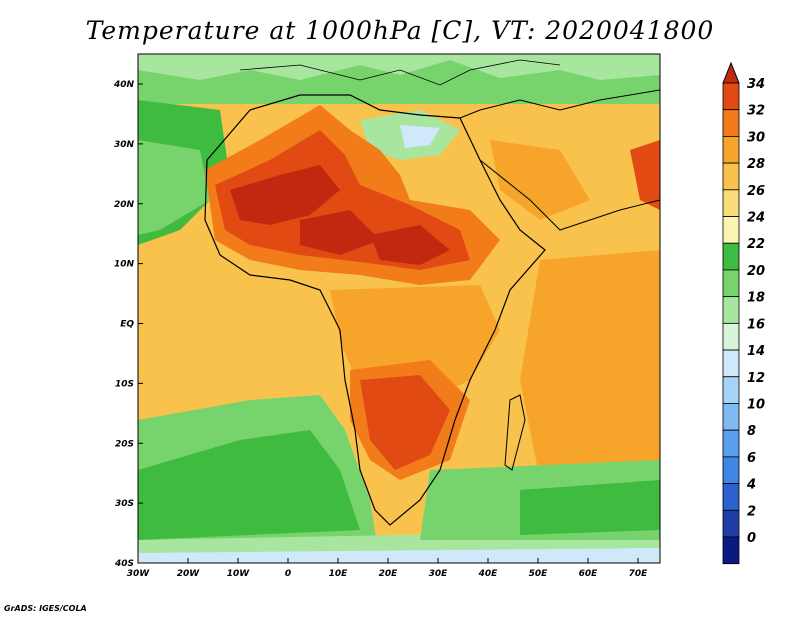  I want to click on lat-tick-label: 10S, so click(124, 384).